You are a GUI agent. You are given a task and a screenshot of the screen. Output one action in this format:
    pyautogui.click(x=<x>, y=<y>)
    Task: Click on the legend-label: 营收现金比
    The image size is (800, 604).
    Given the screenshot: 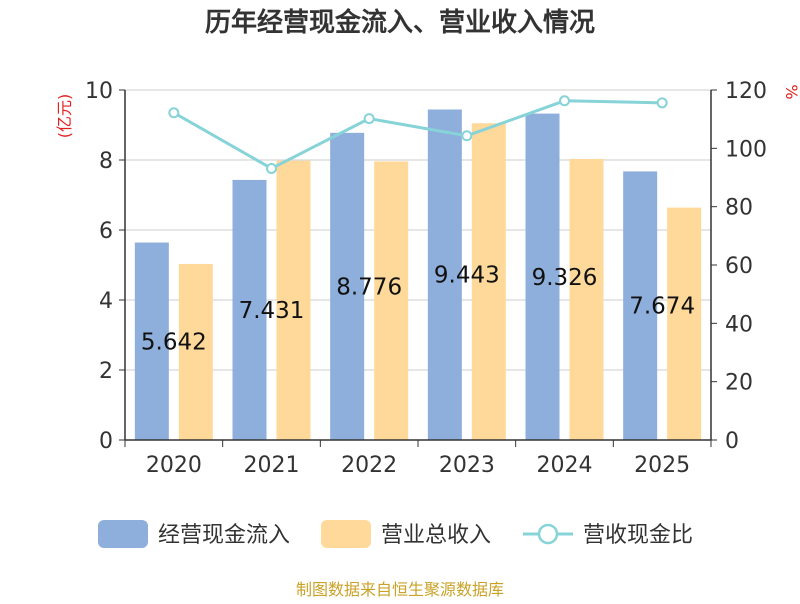 What is the action you would take?
    pyautogui.click(x=638, y=535)
    